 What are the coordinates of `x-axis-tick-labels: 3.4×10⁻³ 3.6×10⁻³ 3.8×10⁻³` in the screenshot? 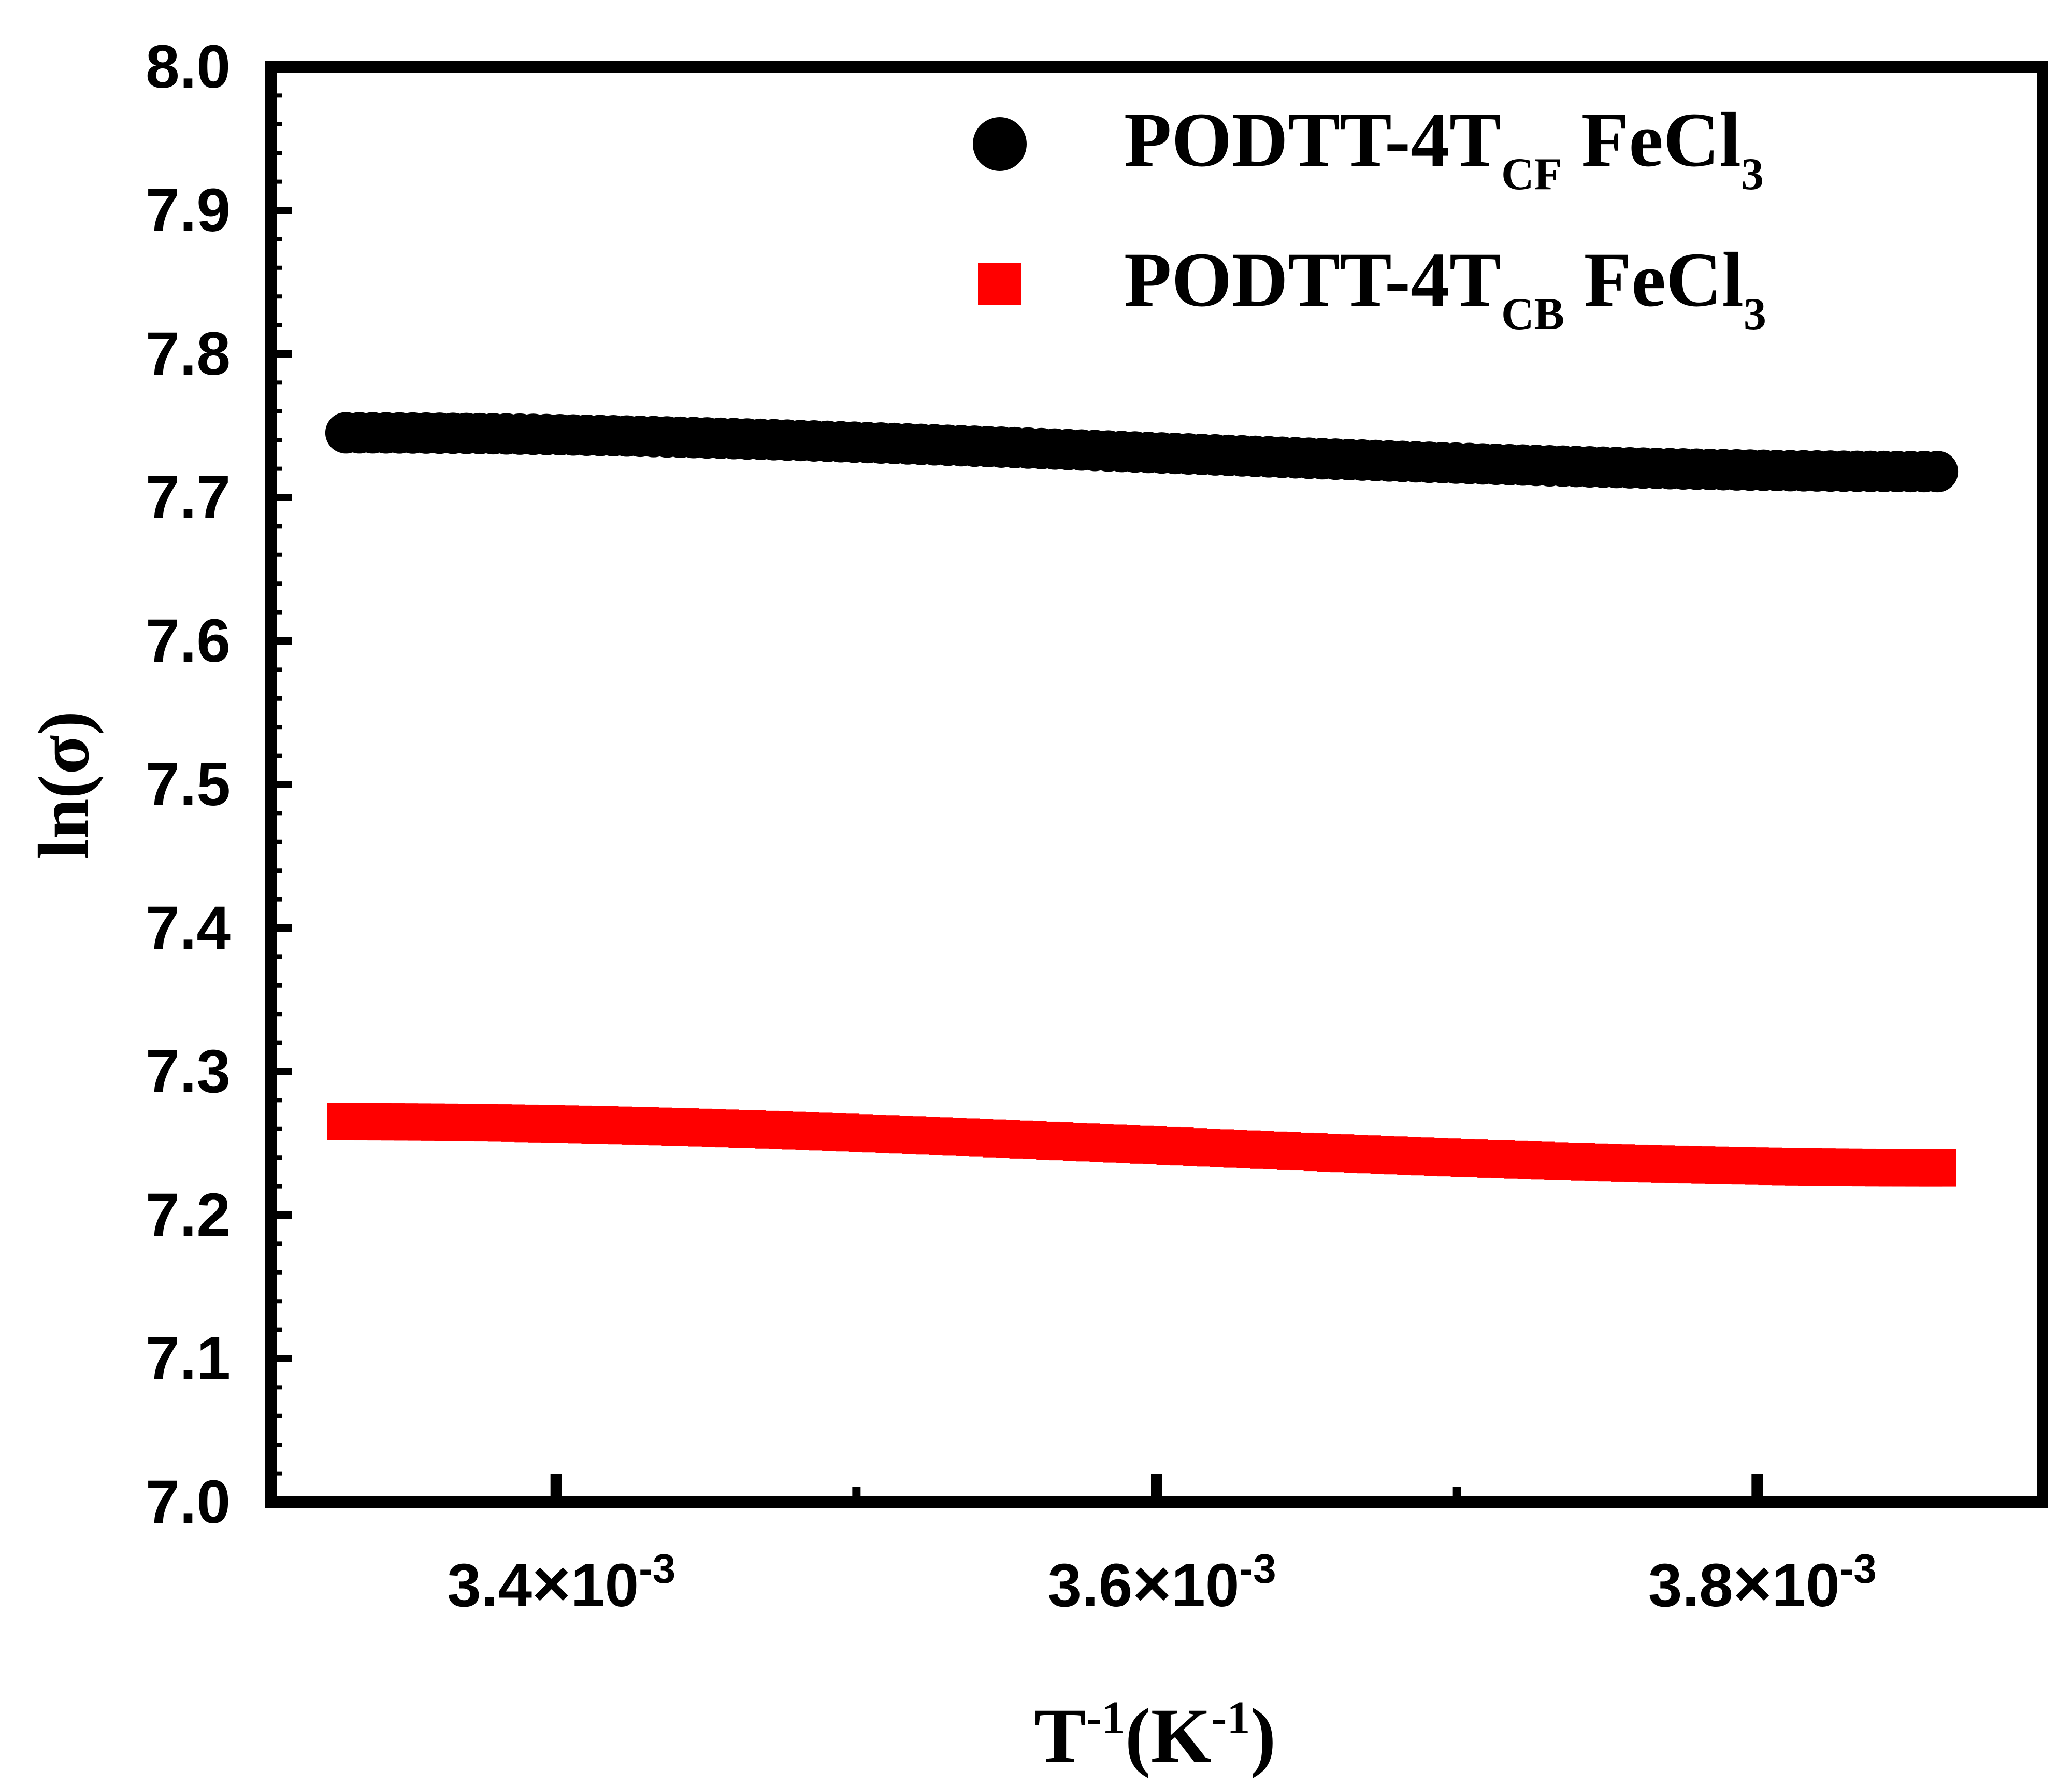 It's located at (1162, 1583).